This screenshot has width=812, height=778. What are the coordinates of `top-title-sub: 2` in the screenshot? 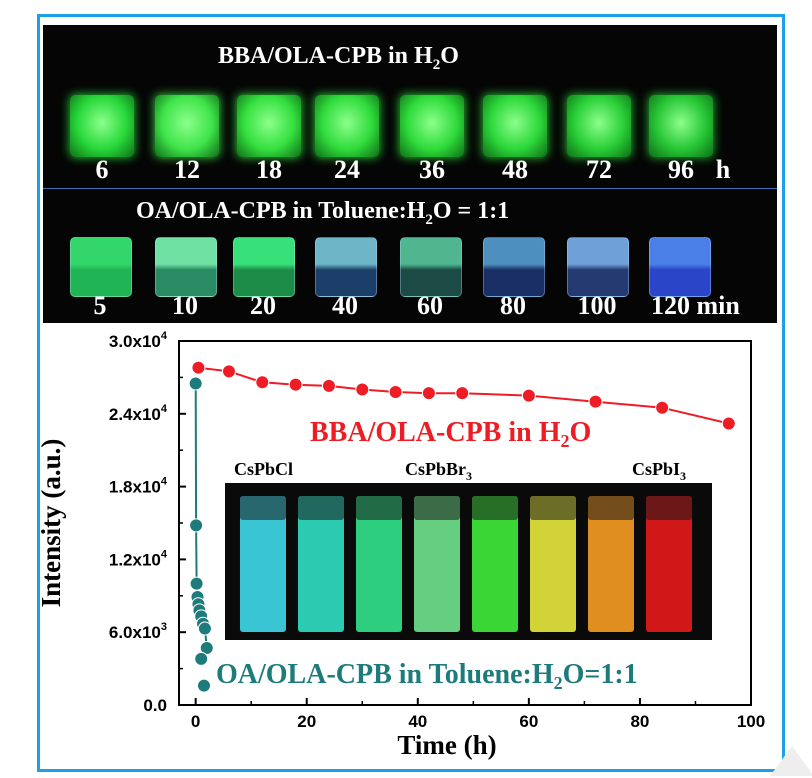 It's located at (436, 64).